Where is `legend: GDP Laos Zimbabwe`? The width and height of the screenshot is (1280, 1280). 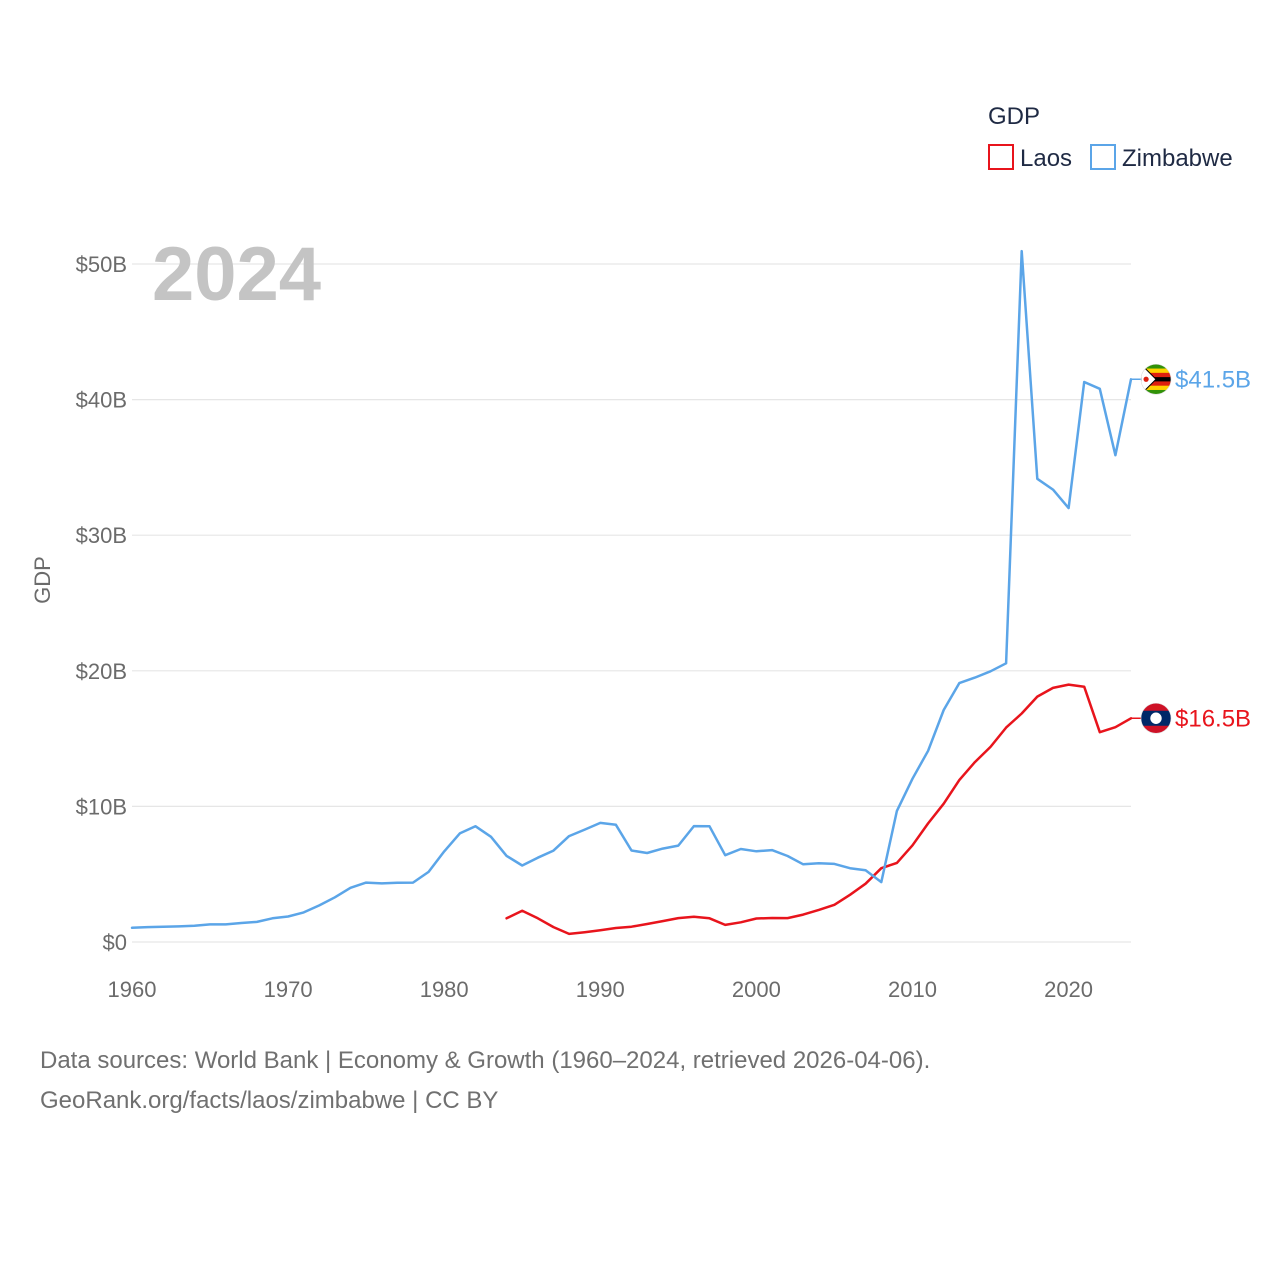
legend: GDP Laos Zimbabwe is located at coordinates (1110, 137).